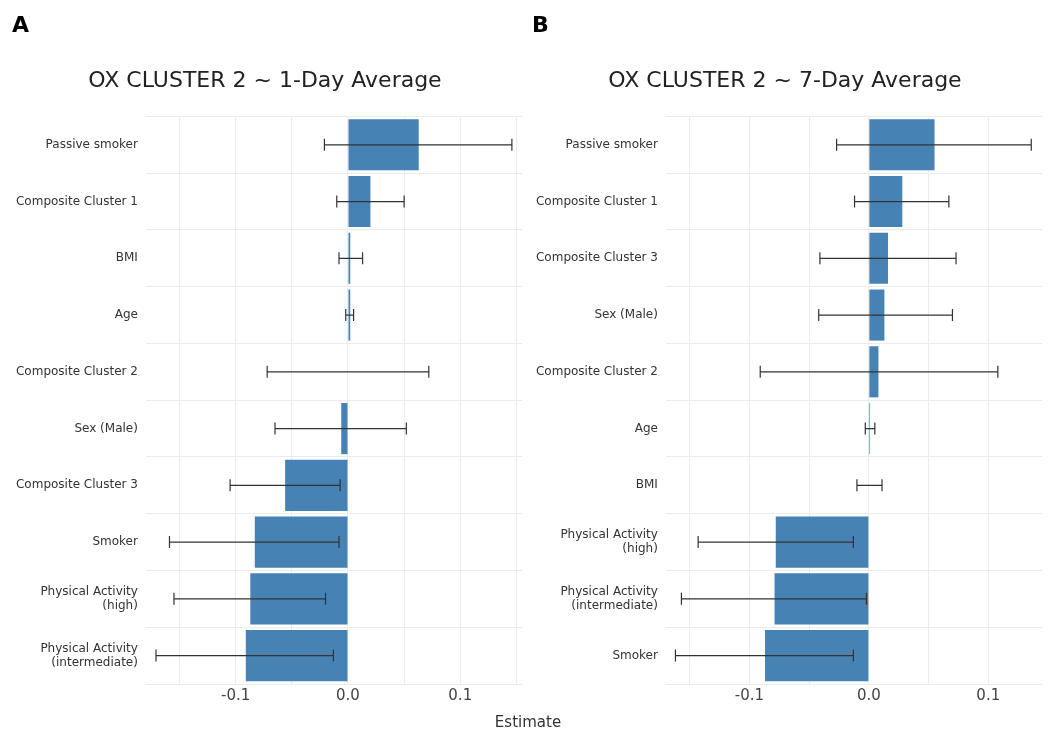  I want to click on text: A, so click(21, 24).